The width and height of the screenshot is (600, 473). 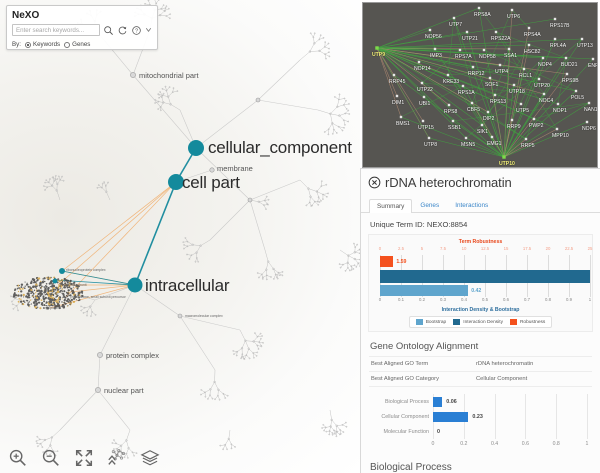 I want to click on tree-label-ribonucleoprotein-complex: ribonucleoprotein complex, so click(x=86, y=270).